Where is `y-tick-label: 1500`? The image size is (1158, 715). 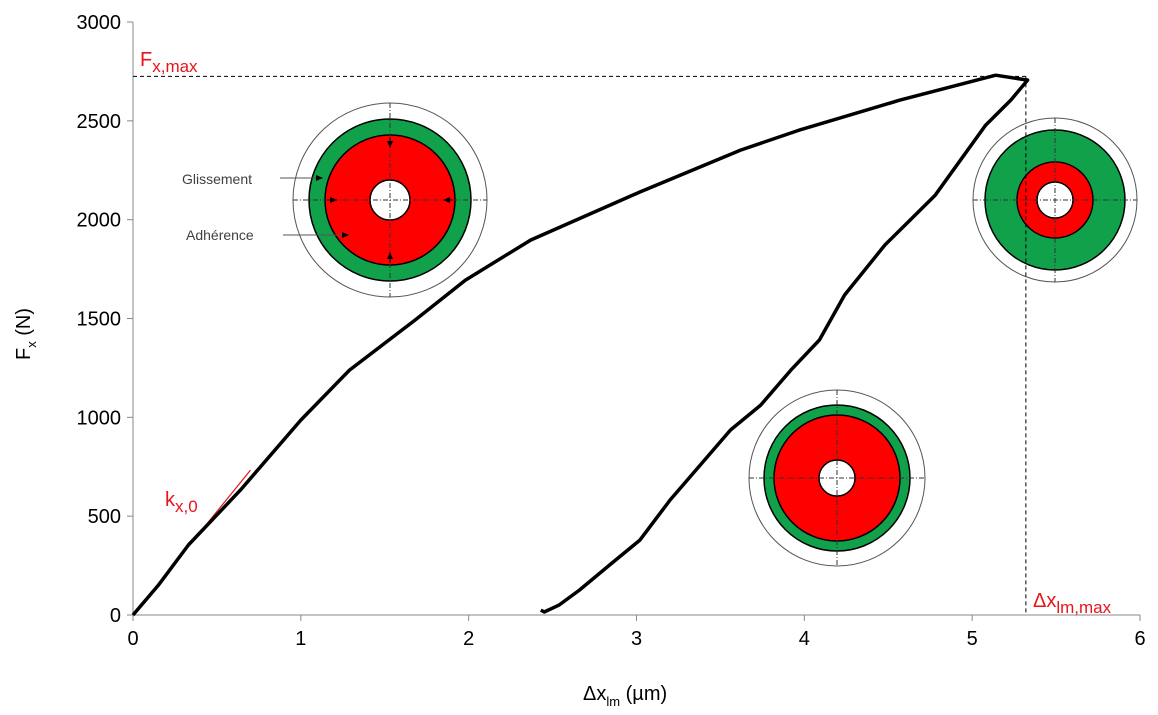
y-tick-label: 1500 is located at coordinates (99, 320).